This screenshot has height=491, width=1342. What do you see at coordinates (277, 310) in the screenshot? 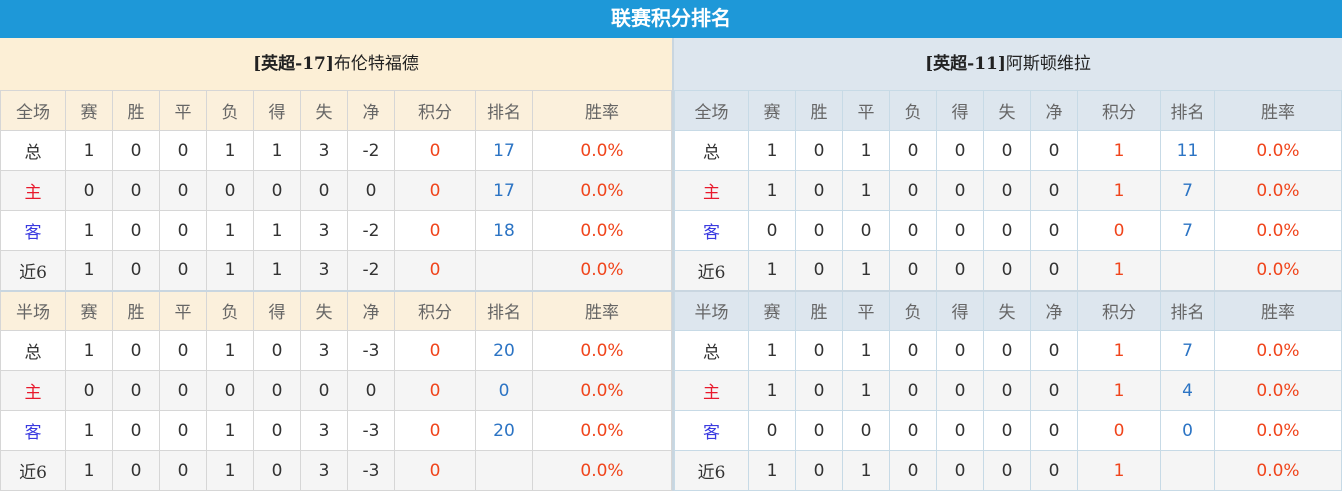
I see `col-header-goals-for: 得` at bounding box center [277, 310].